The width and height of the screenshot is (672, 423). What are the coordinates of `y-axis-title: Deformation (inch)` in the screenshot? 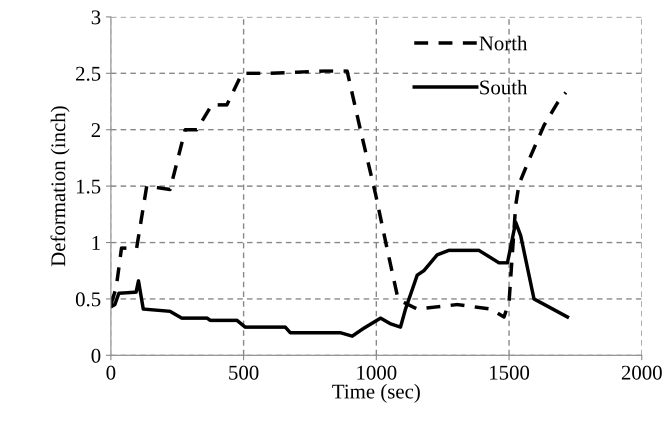 It's located at (60, 186).